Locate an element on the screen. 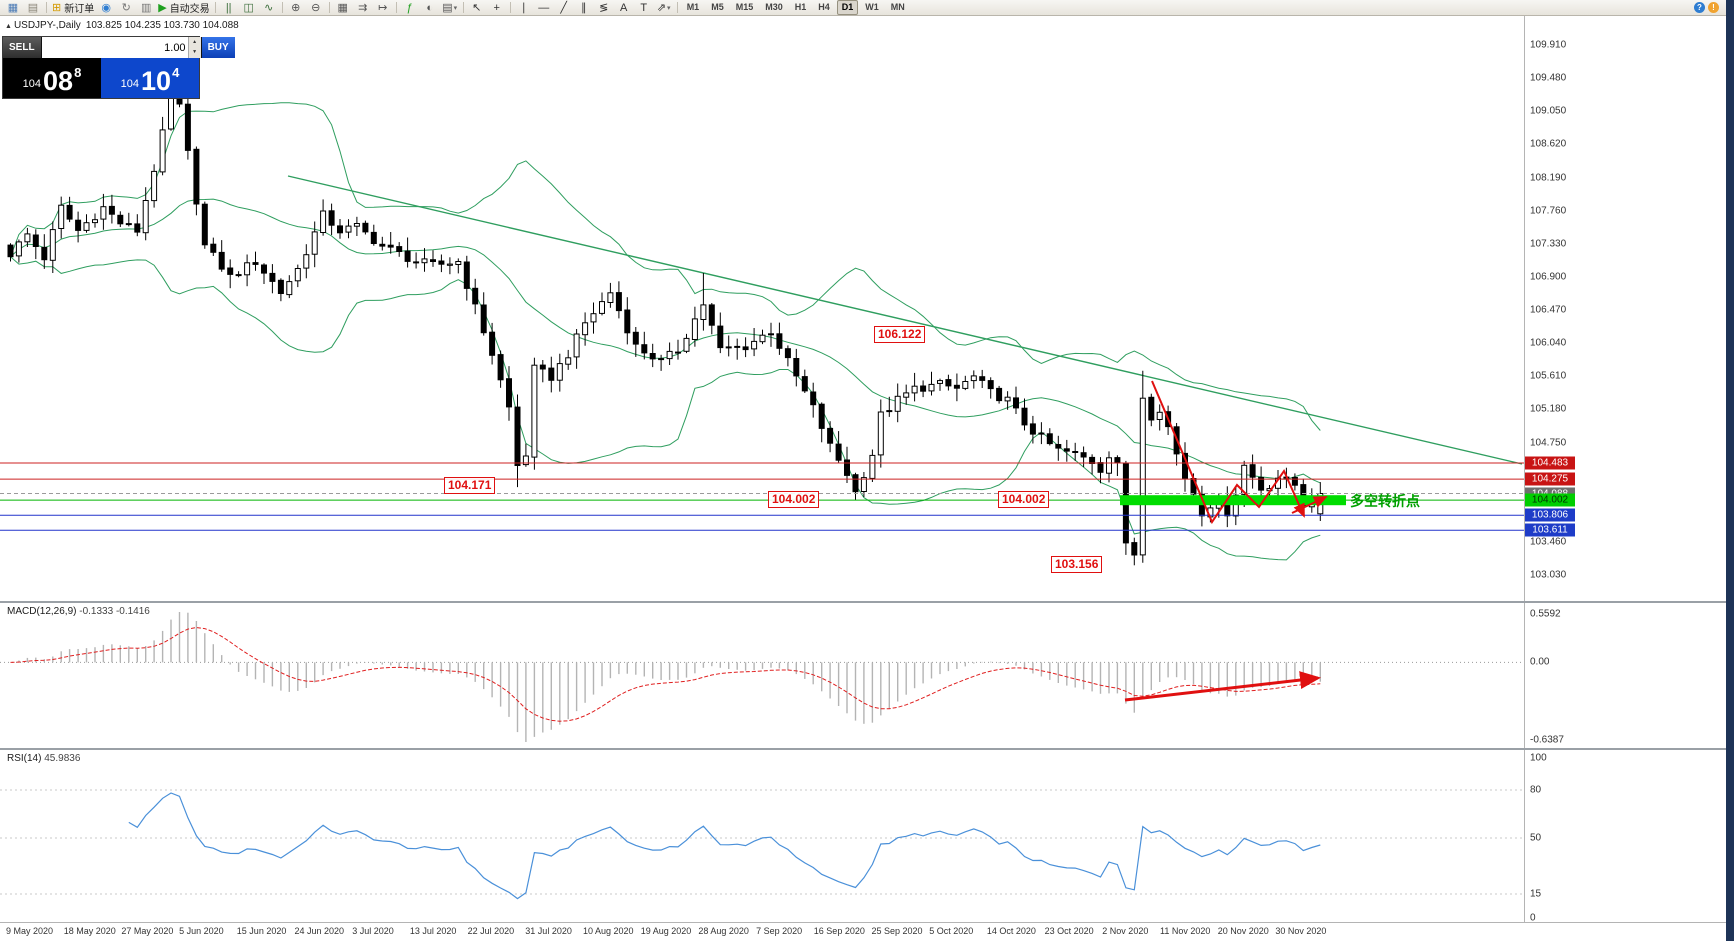 The image size is (1734, 941). channel-icon: ∥ is located at coordinates (584, 8).